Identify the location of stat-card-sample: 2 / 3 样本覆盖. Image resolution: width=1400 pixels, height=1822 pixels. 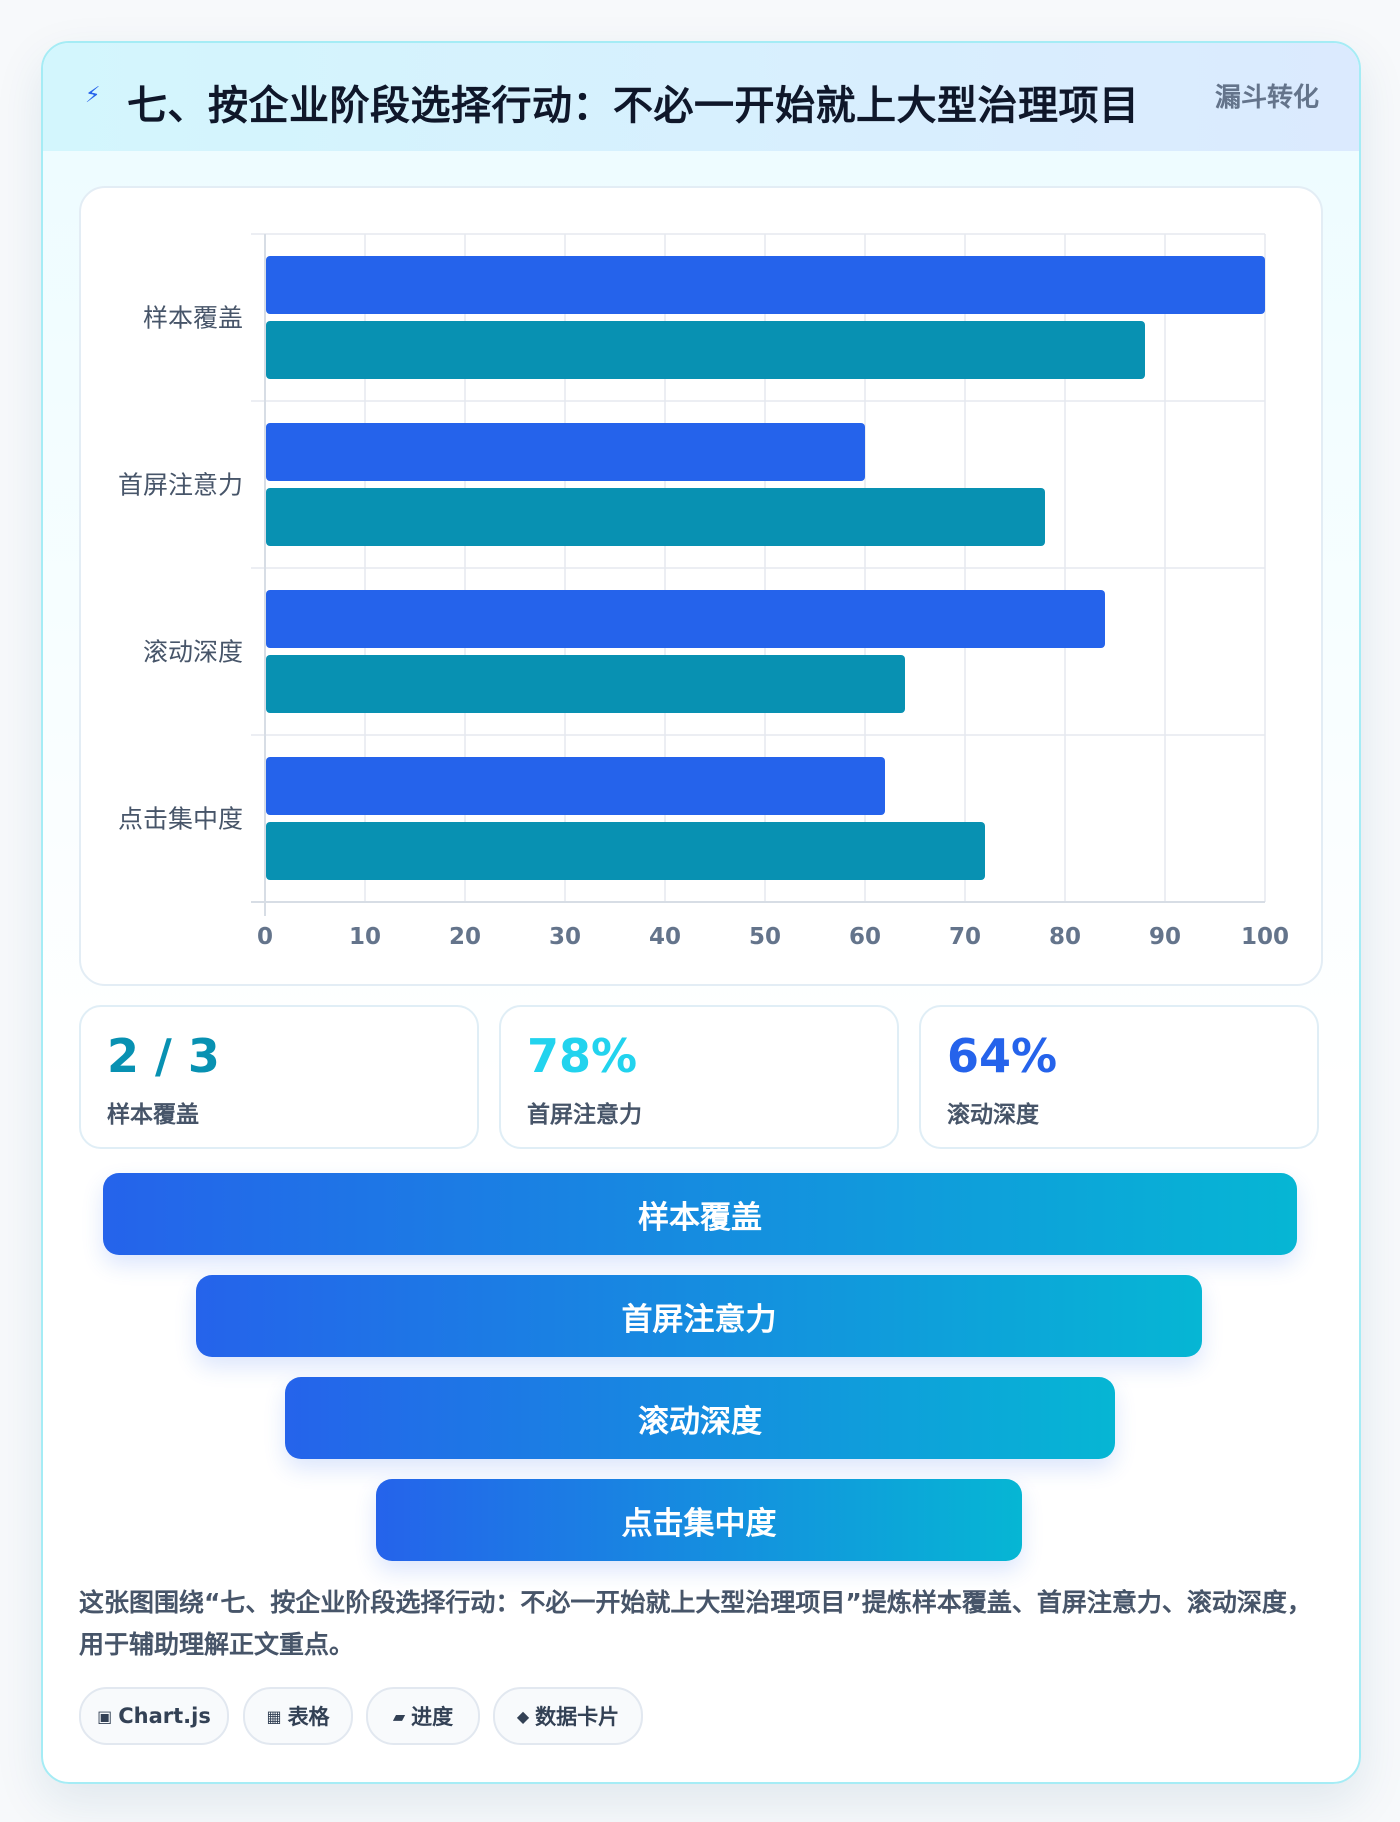
(279, 1077).